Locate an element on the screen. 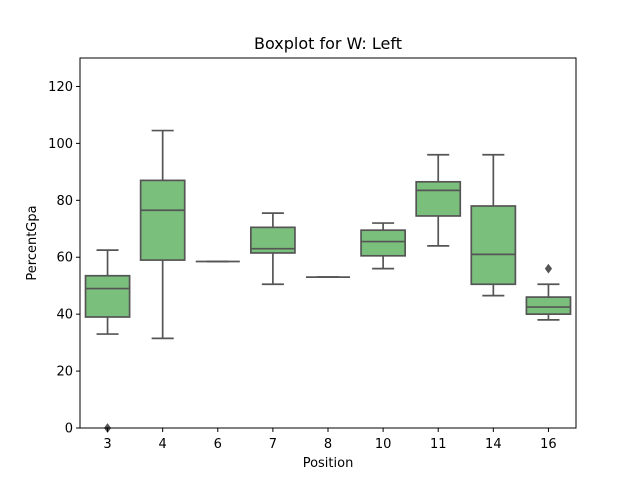  x-tick-label: 16 is located at coordinates (548, 444).